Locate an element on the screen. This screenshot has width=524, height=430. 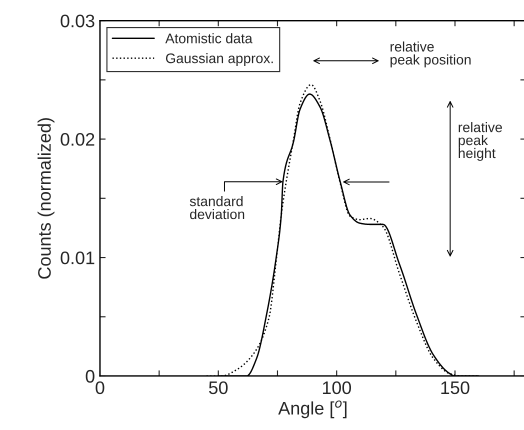
annotation: relative peak position is located at coordinates (430, 54).